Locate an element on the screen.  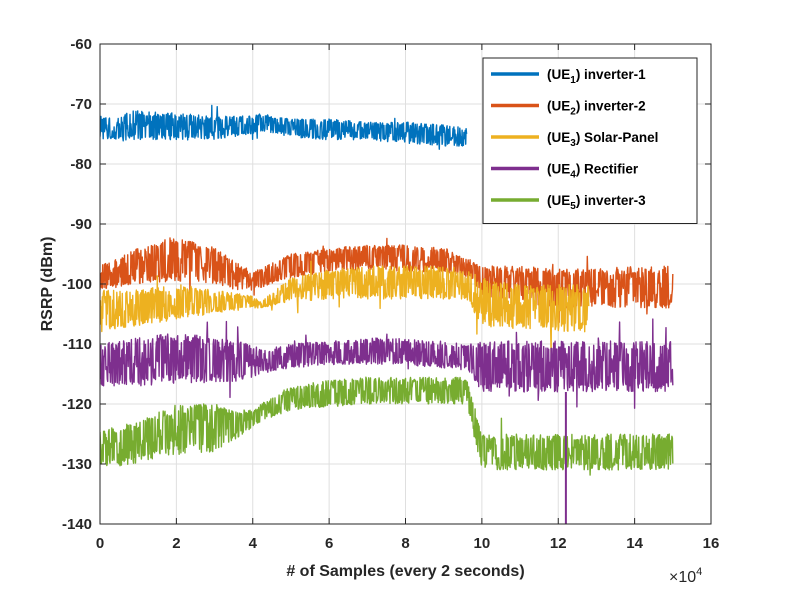
x-tick-label: 0 is located at coordinates (100, 543).